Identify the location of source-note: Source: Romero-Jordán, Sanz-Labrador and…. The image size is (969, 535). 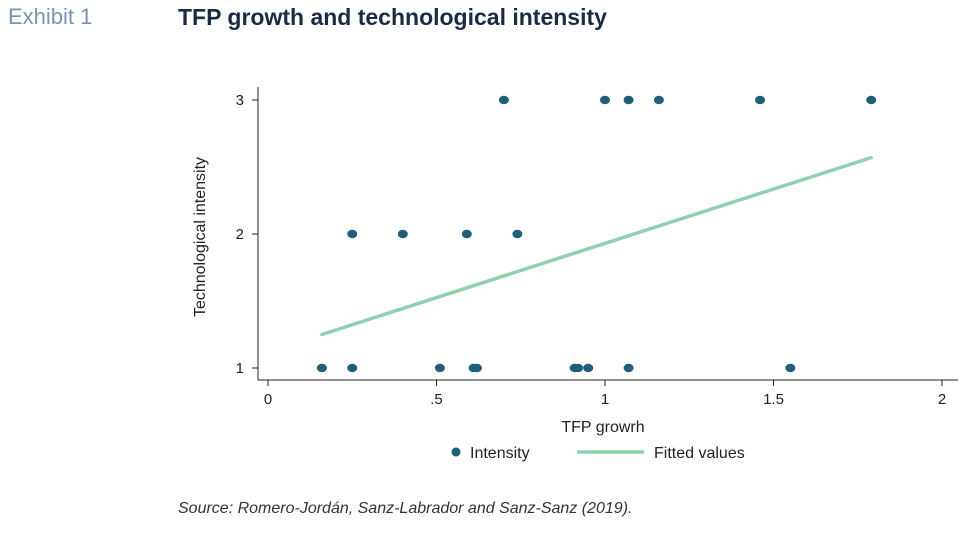
(405, 508).